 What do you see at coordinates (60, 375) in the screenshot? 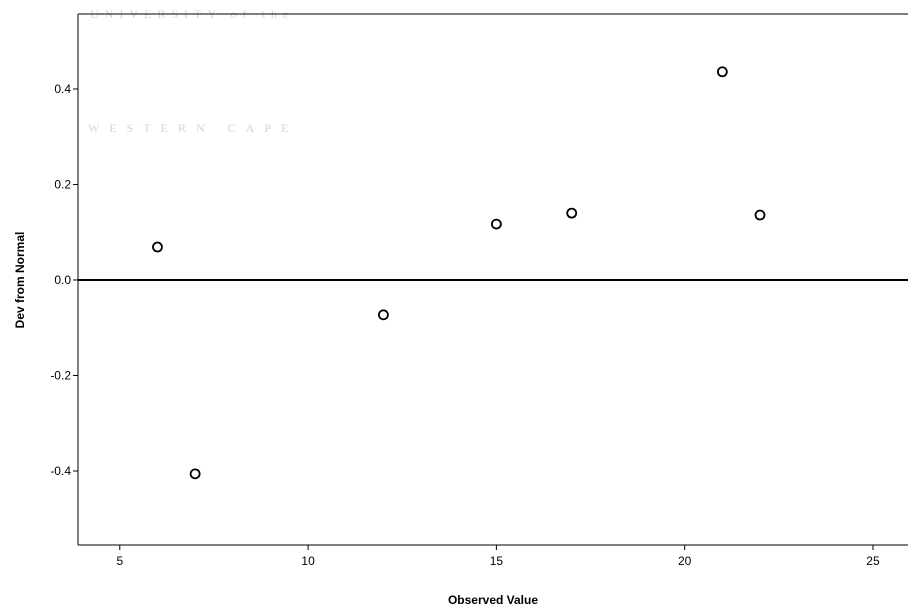
I see `y-tick-label: -0.2` at bounding box center [60, 375].